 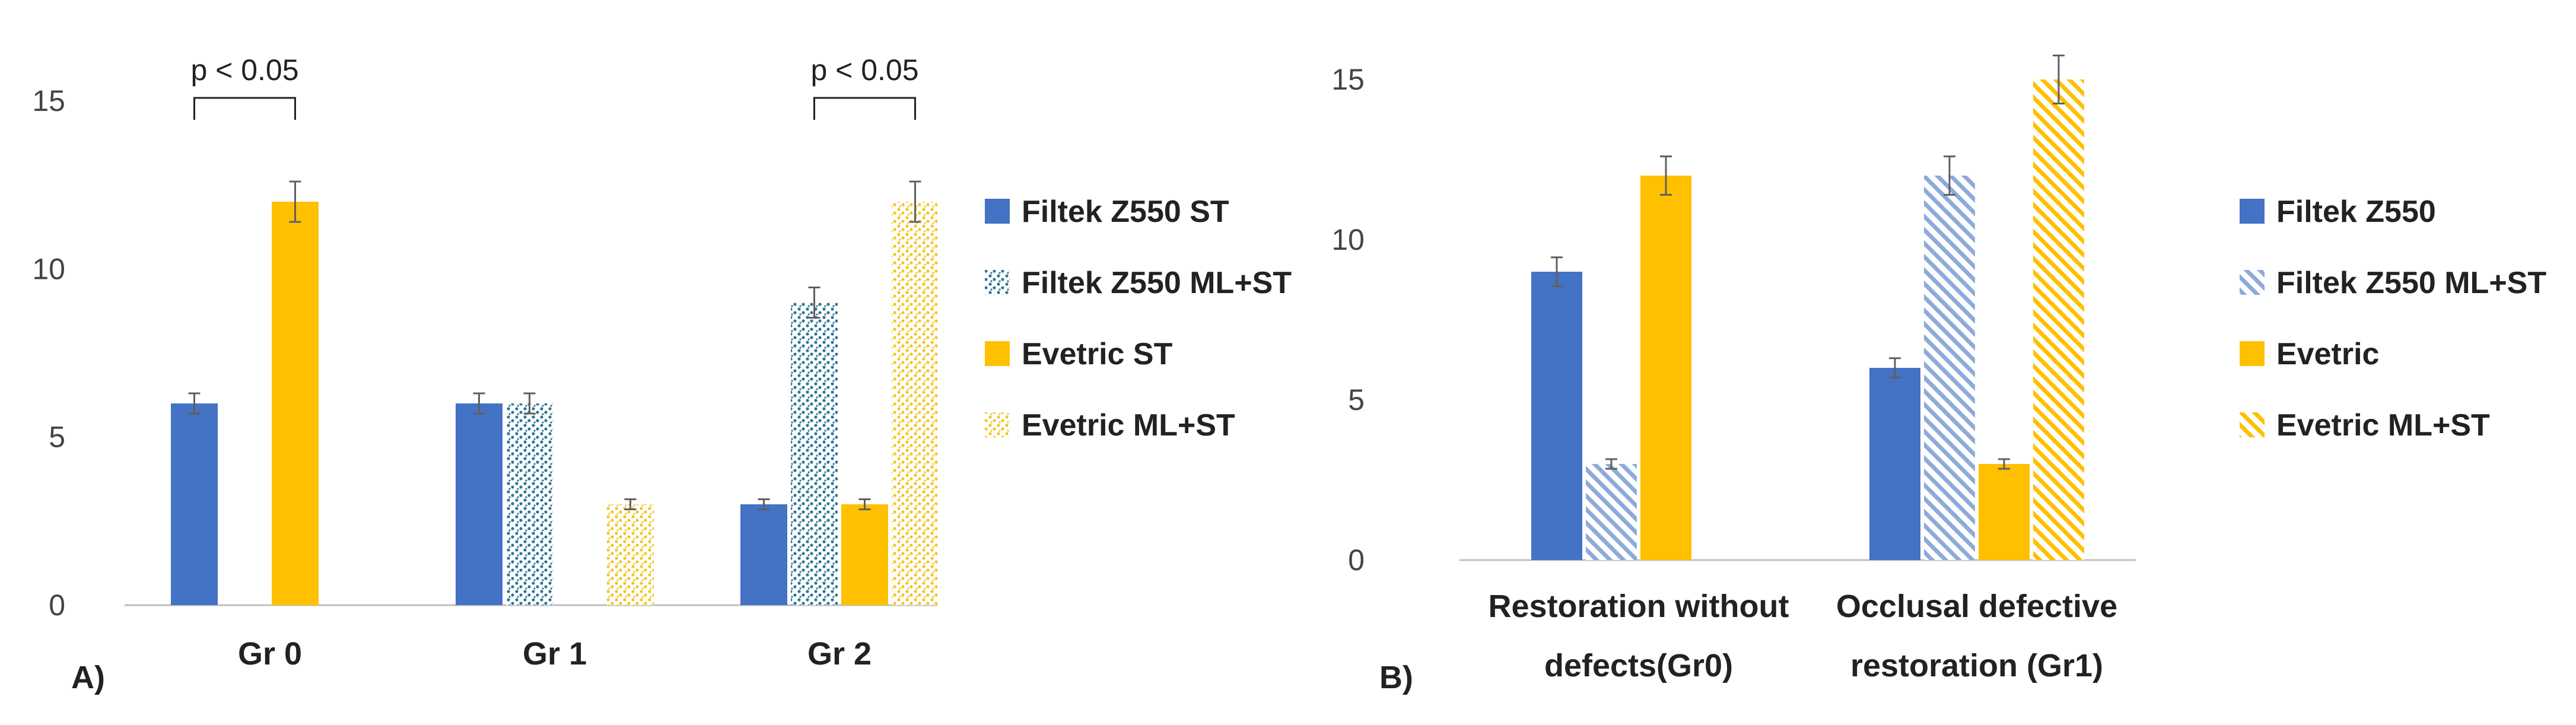 What do you see at coordinates (839, 654) in the screenshot?
I see `chartA-x-tick-label: Gr 2` at bounding box center [839, 654].